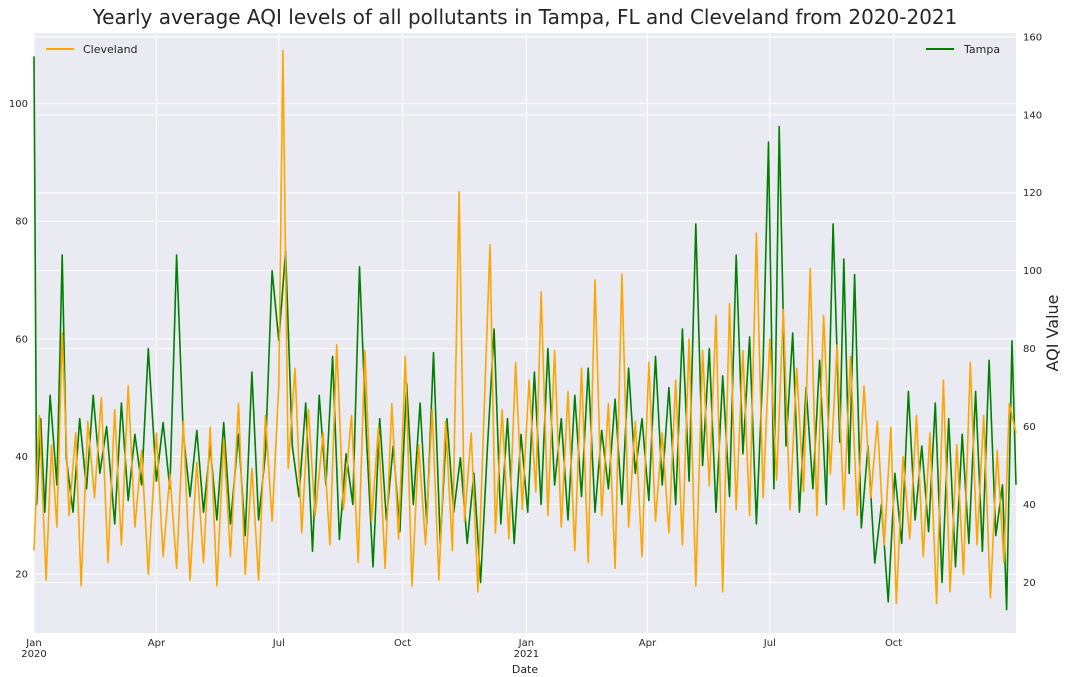 This screenshot has height=677, width=1070. I want to click on y-axis-label-right: AQI Value, so click(1052, 333).